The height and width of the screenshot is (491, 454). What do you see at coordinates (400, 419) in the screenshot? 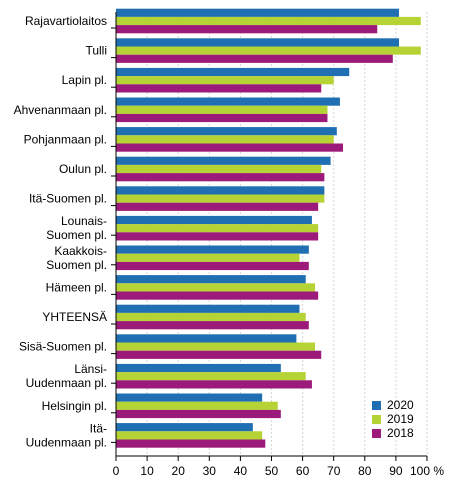
I see `legend-label: 2019` at bounding box center [400, 419].